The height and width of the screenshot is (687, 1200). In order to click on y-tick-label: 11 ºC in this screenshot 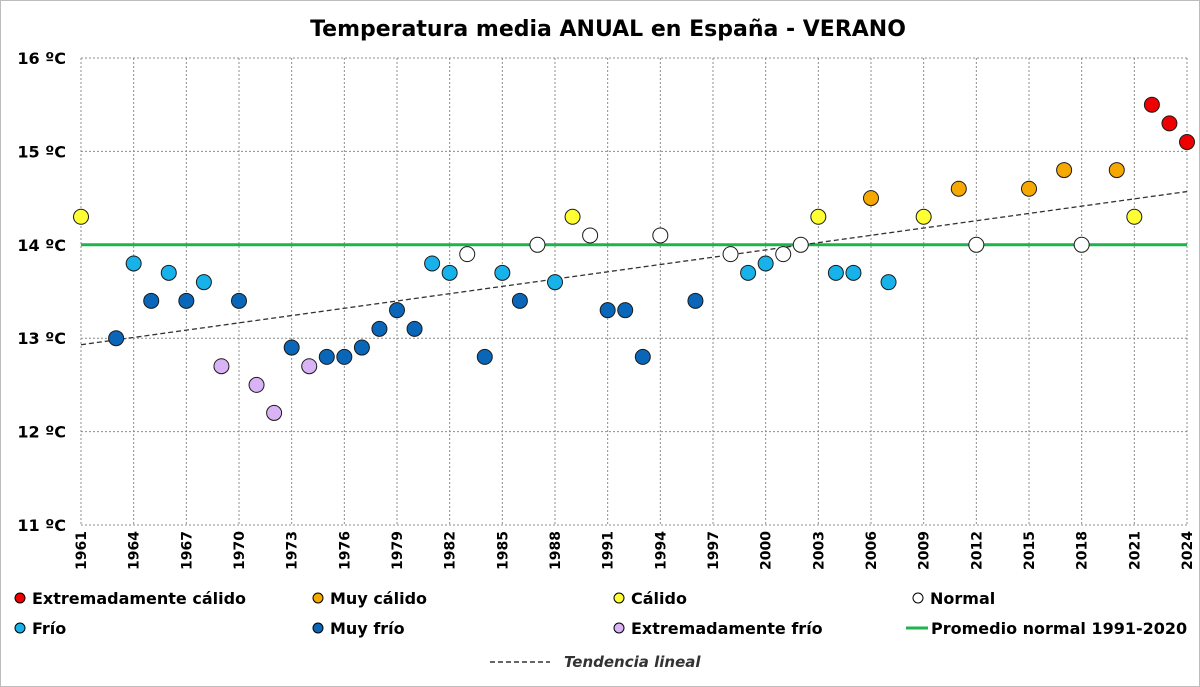, I will do `click(41, 525)`.